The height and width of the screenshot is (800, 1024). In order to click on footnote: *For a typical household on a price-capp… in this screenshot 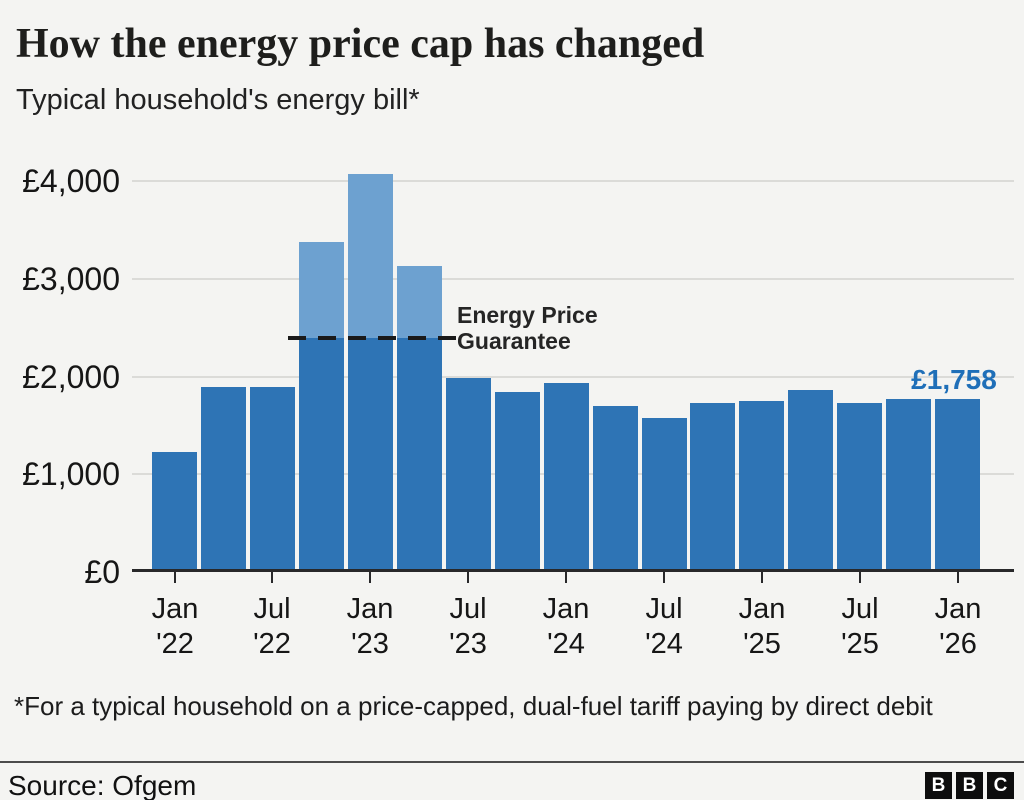, I will do `click(473, 706)`.